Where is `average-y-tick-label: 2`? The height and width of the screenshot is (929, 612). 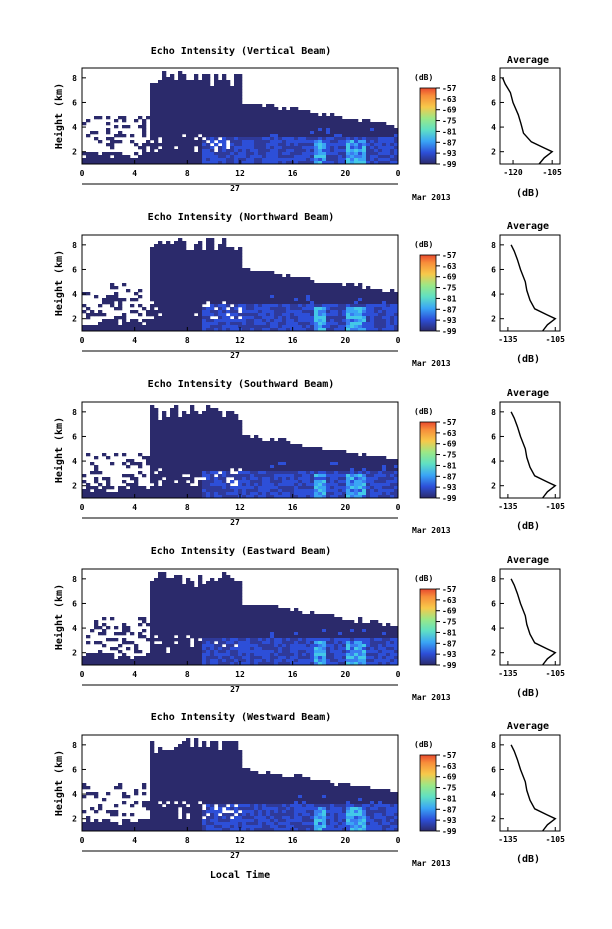 average-y-tick-label: 2 is located at coordinates (493, 152).